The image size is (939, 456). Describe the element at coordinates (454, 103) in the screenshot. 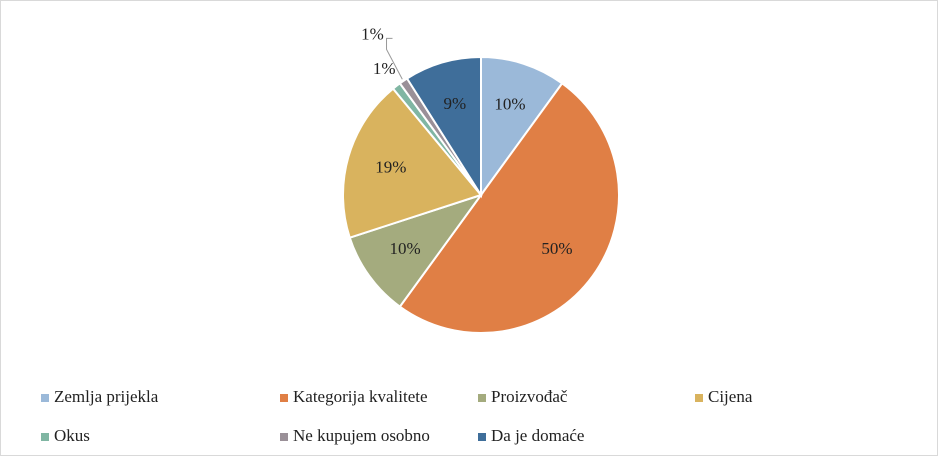

I see `data-label: 9%` at that location.